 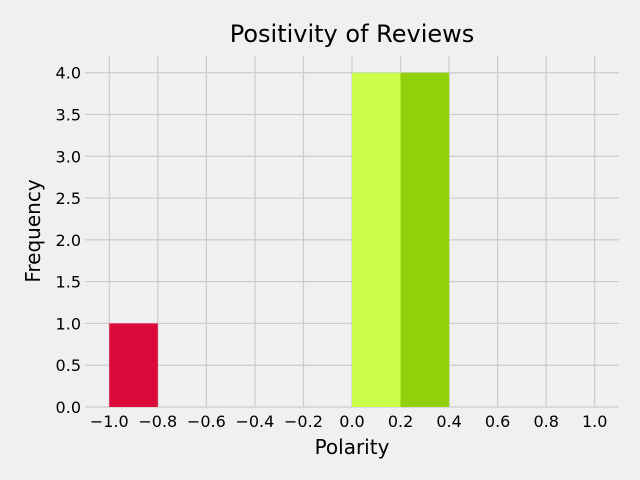 I want to click on y-axis-label: Frequency, so click(x=33, y=230).